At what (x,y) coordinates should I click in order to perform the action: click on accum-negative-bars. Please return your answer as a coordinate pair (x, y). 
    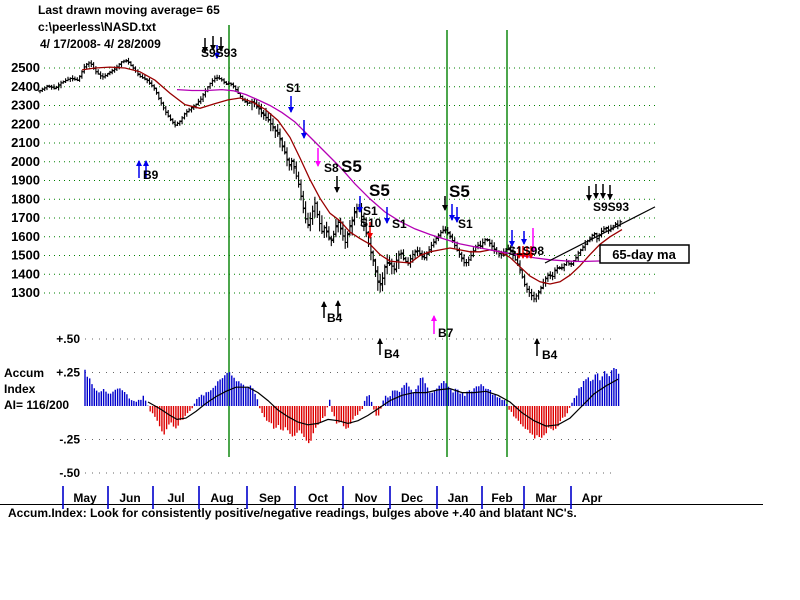
    Looking at the image, I should click on (360, 425).